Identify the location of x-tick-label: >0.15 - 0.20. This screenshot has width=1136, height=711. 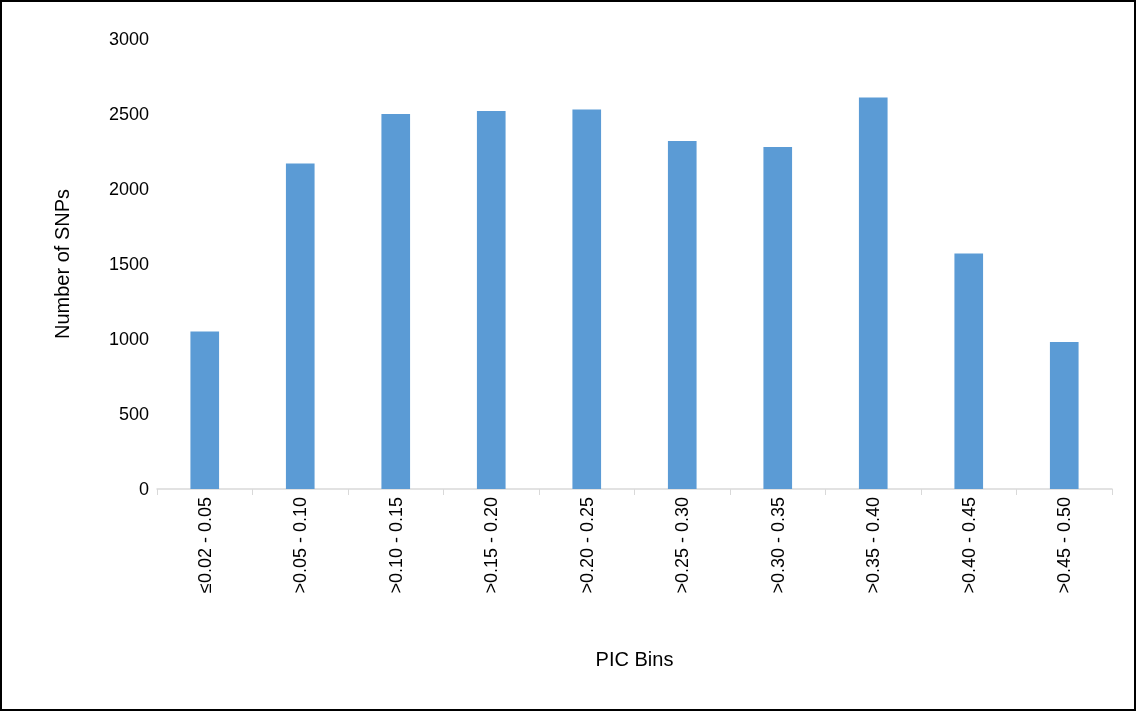
(491, 545).